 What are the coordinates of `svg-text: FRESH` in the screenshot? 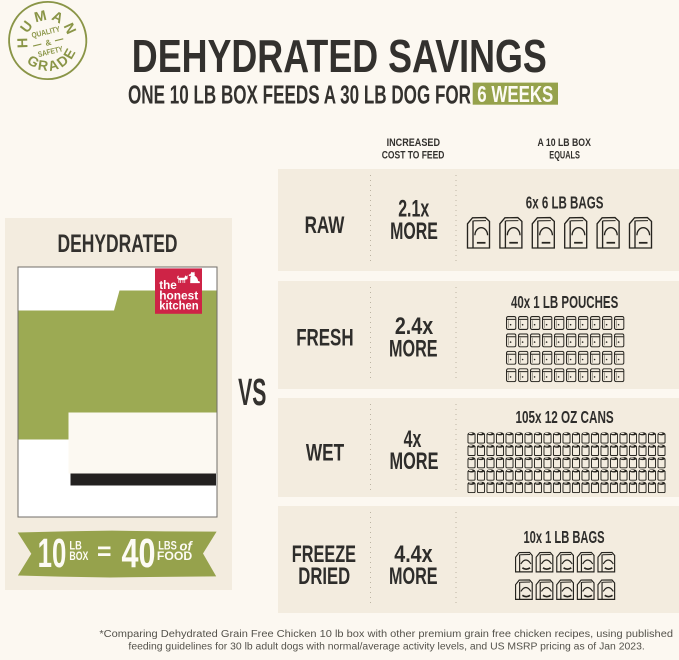 It's located at (324, 338).